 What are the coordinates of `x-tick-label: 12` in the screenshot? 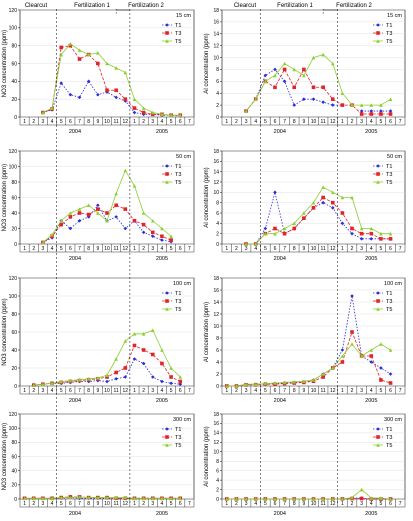 It's located at (333, 249).